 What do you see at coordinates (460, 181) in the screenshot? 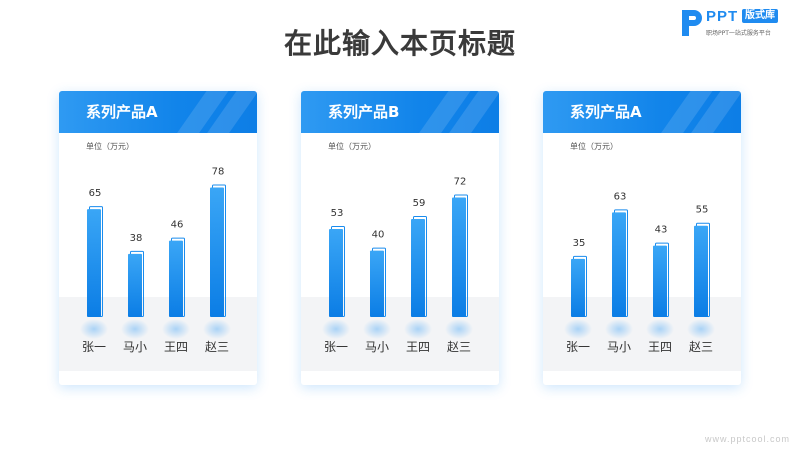
I see `data-label: 72` at bounding box center [460, 181].